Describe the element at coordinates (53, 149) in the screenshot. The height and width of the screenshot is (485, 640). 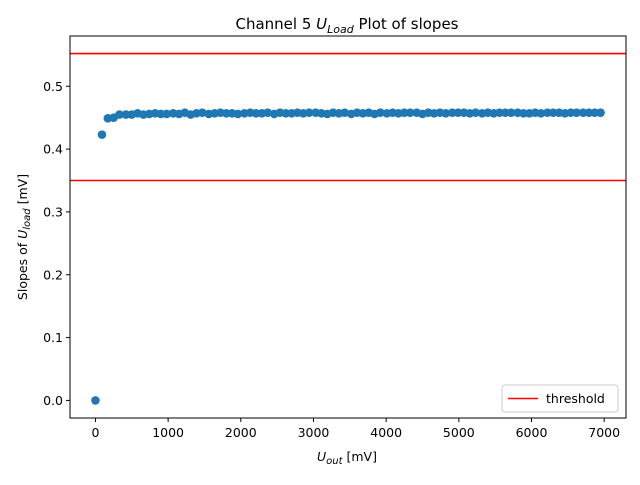
I see `y-tick-label-4: 0.4` at that location.